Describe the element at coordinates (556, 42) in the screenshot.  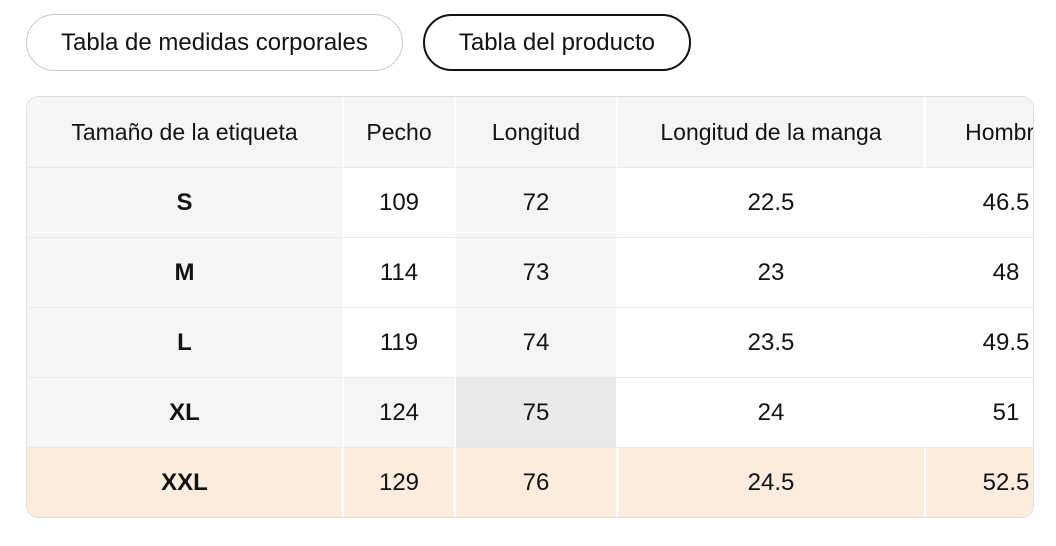
I see `tab-product-table: Tabla del producto` at that location.